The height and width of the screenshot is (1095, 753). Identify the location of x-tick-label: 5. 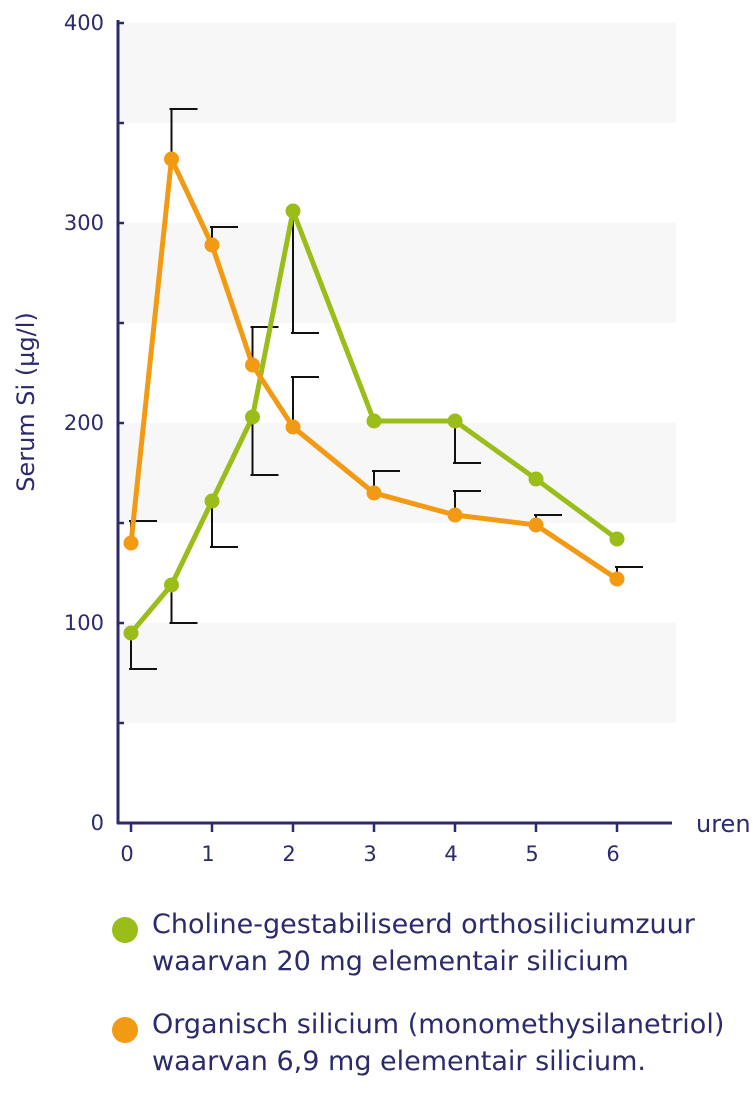
(531, 854).